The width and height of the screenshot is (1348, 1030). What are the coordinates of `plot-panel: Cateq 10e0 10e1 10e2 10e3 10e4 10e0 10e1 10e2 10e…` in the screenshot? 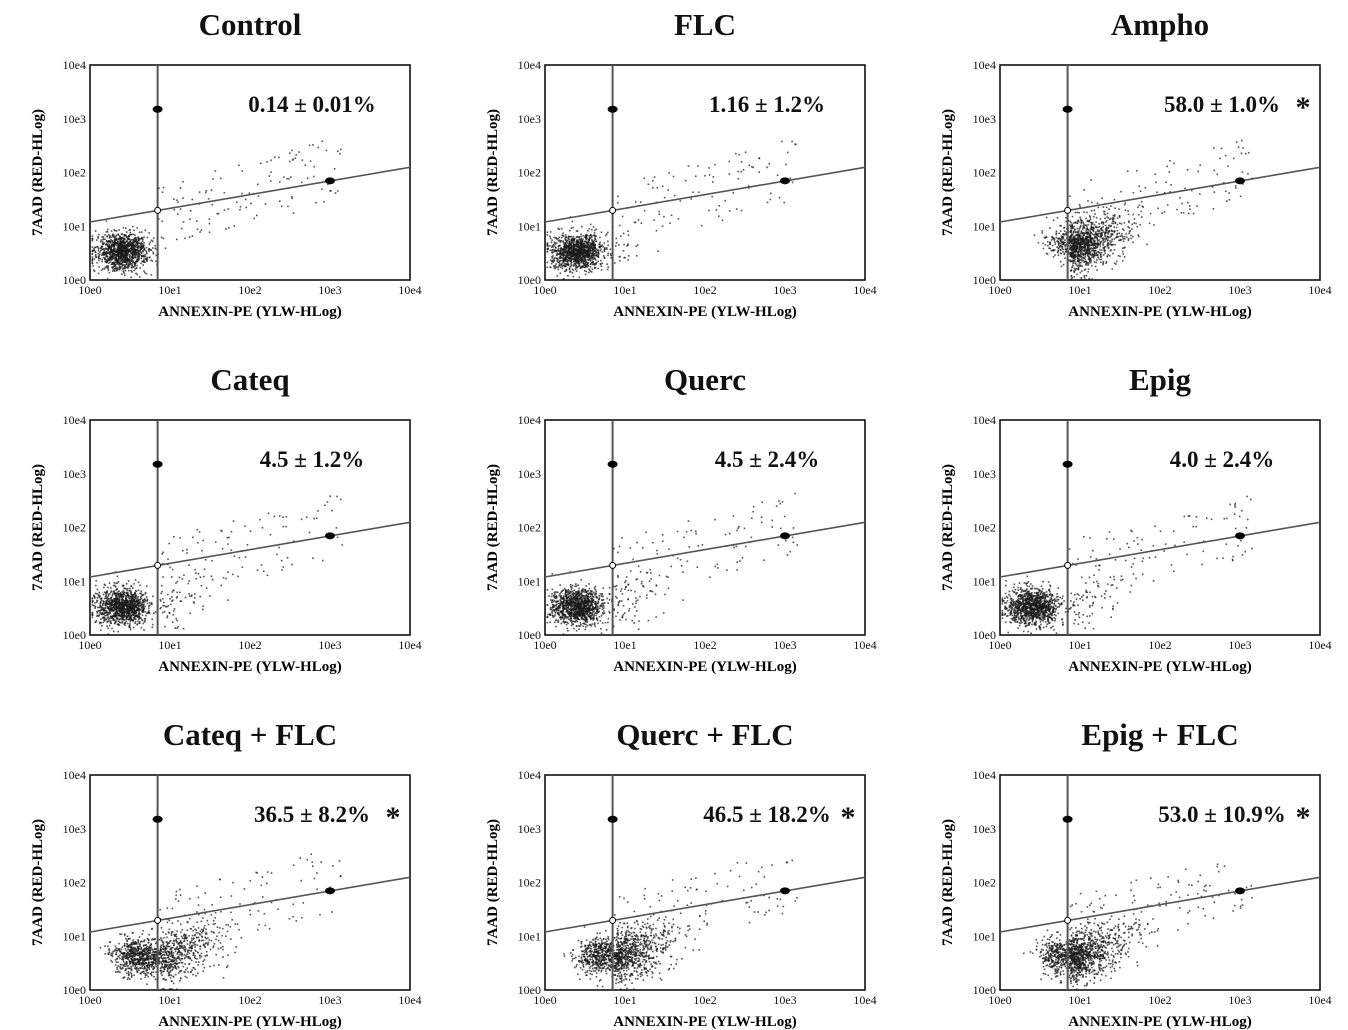 It's located at (220, 517).